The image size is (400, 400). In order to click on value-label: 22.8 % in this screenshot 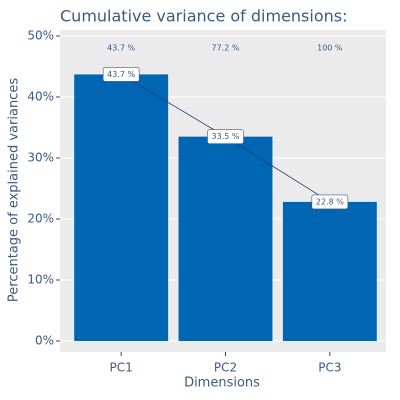, I will do `click(330, 201)`.